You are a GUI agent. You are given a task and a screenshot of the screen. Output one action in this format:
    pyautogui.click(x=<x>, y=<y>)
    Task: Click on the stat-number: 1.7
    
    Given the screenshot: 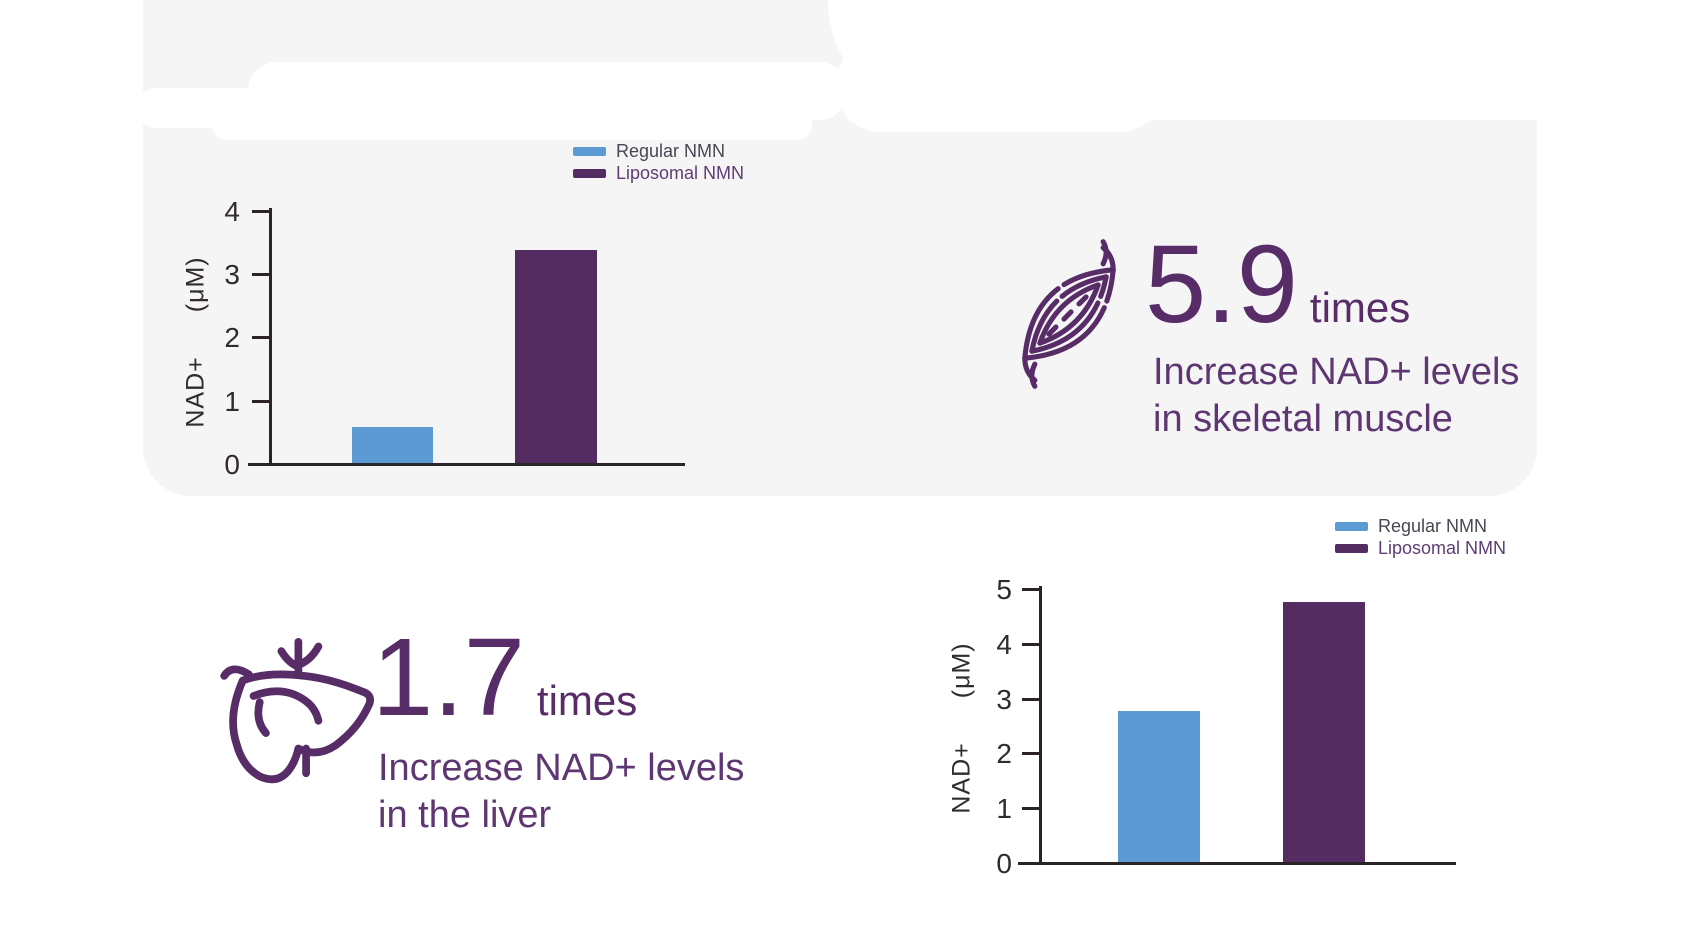 What is the action you would take?
    pyautogui.click(x=448, y=677)
    